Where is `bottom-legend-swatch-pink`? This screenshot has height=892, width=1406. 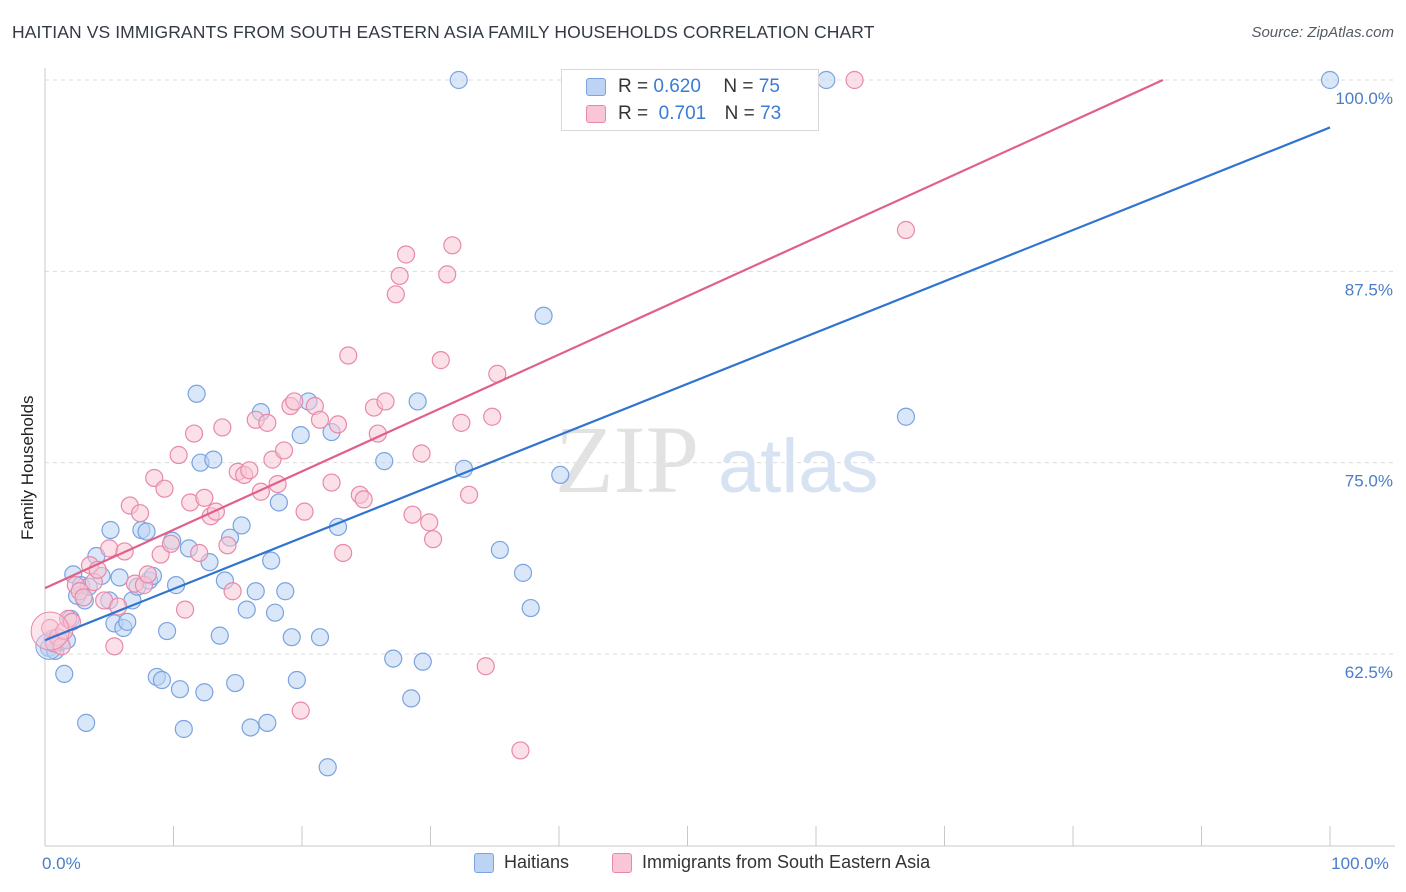
bottom-legend-swatch-pink is located at coordinates (622, 862).